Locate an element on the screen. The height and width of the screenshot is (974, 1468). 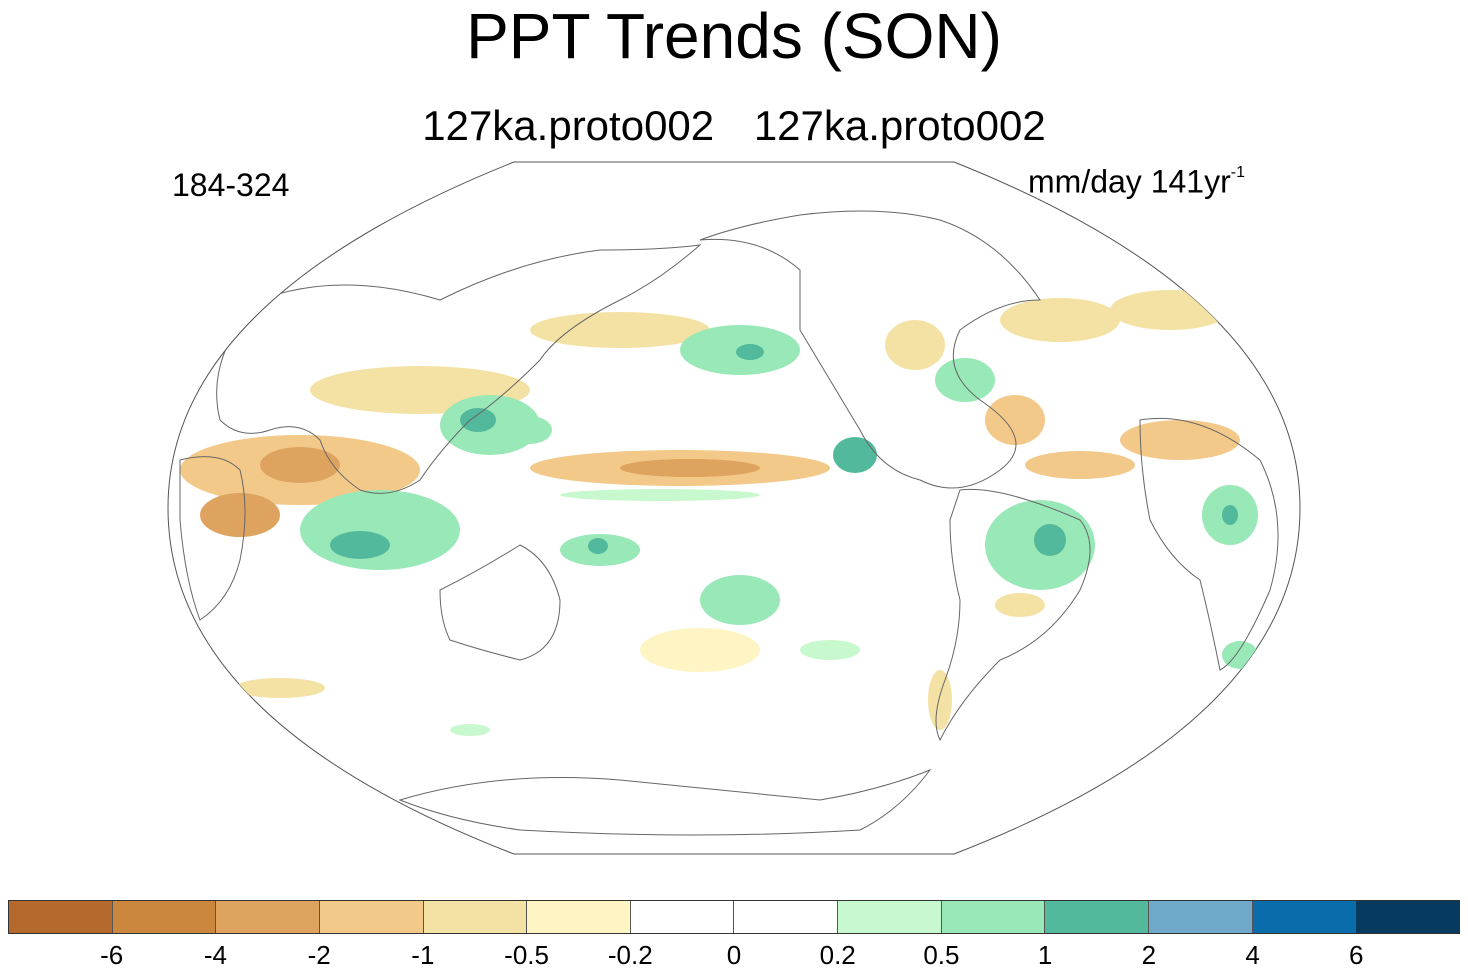
year-range-label: 184-324 is located at coordinates (231, 185).